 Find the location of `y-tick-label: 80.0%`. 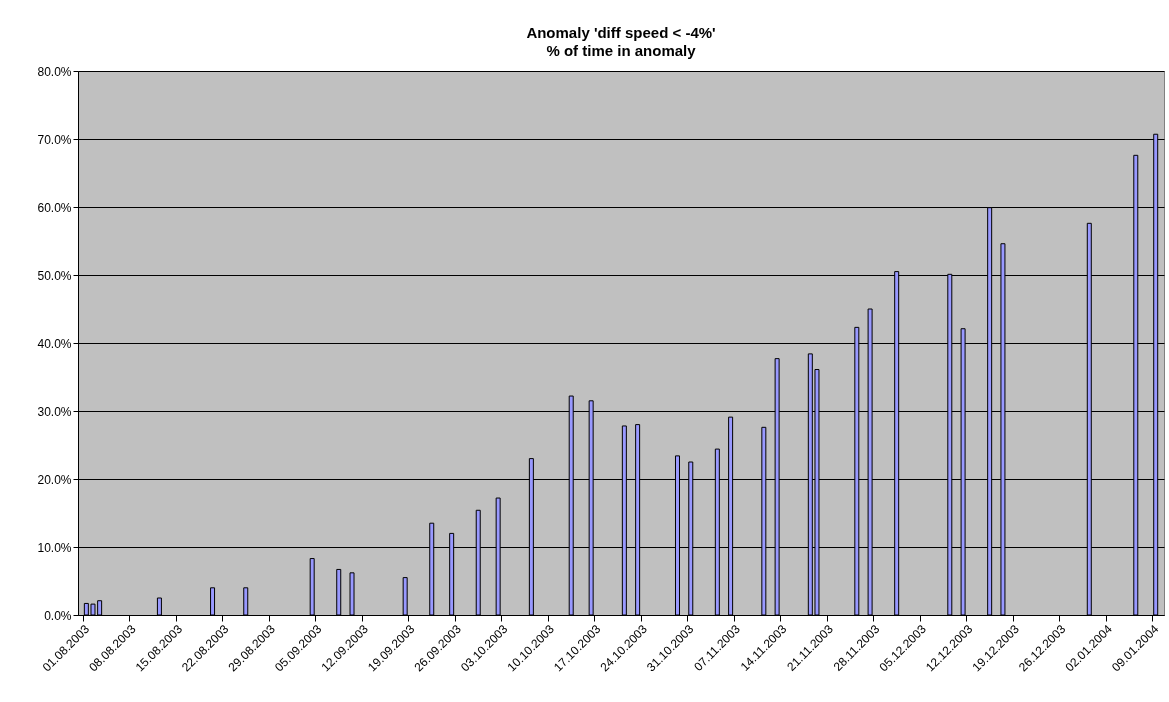

y-tick-label: 80.0% is located at coordinates (54, 71).